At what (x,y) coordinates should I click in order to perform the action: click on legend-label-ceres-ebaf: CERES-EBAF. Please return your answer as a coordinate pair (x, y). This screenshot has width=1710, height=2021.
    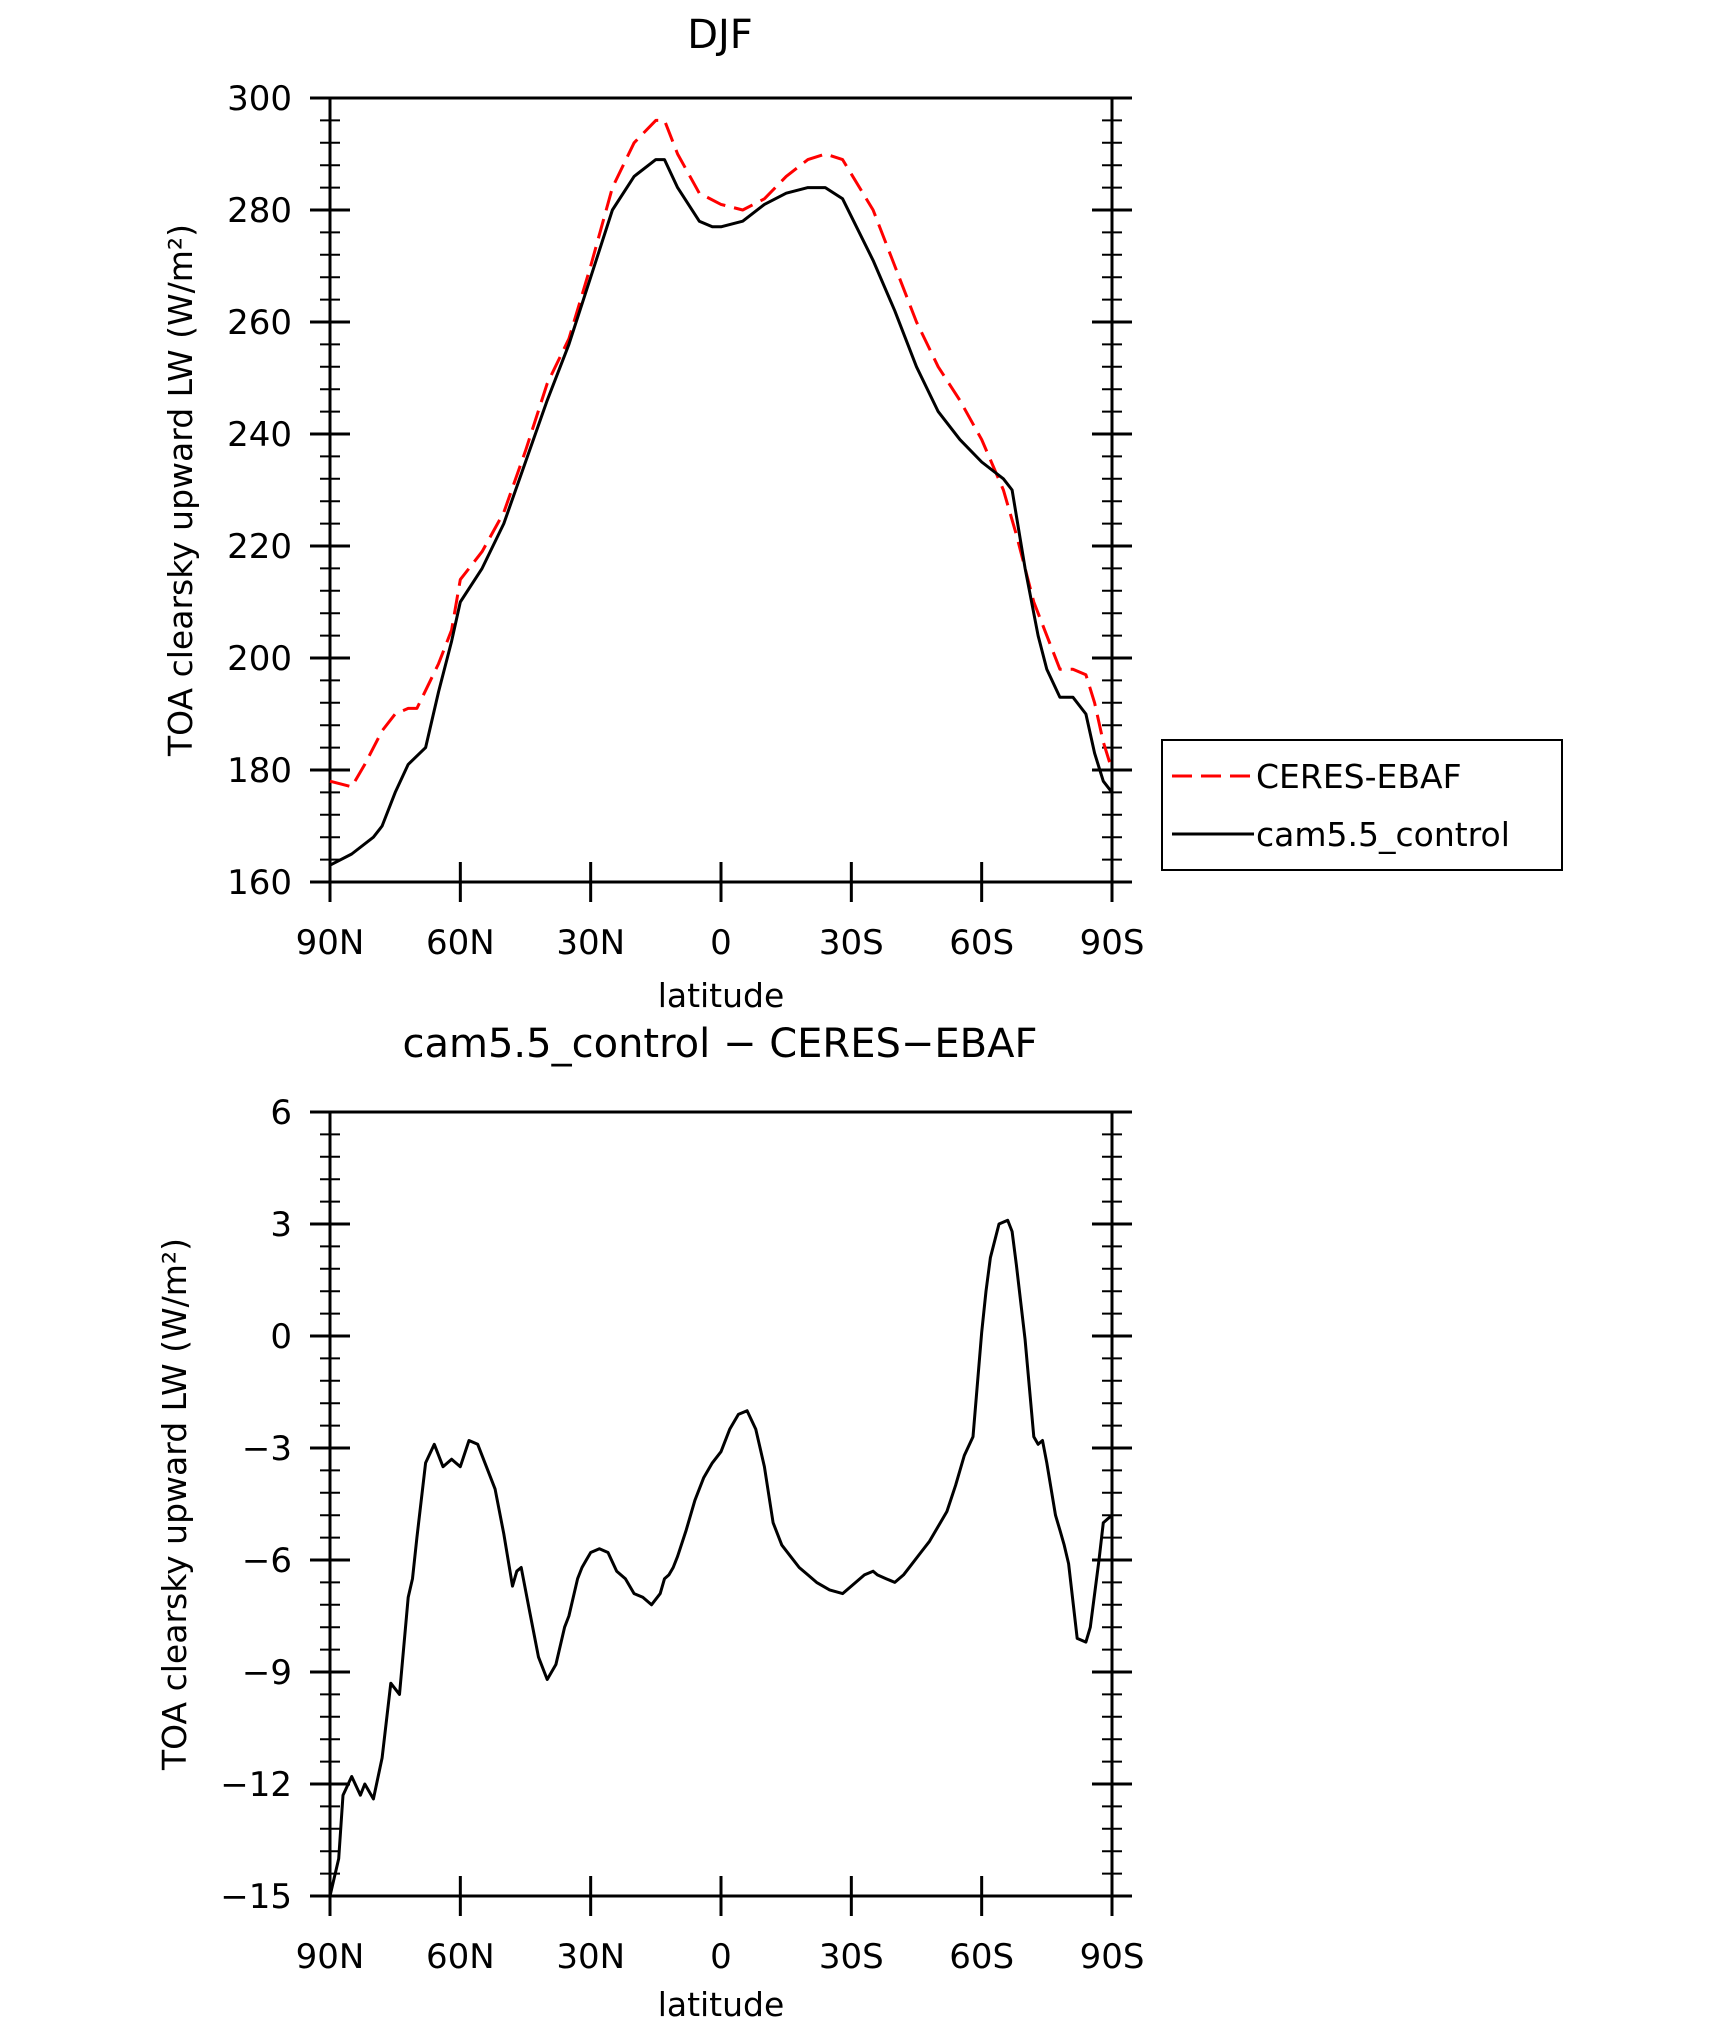
    Looking at the image, I should click on (1359, 776).